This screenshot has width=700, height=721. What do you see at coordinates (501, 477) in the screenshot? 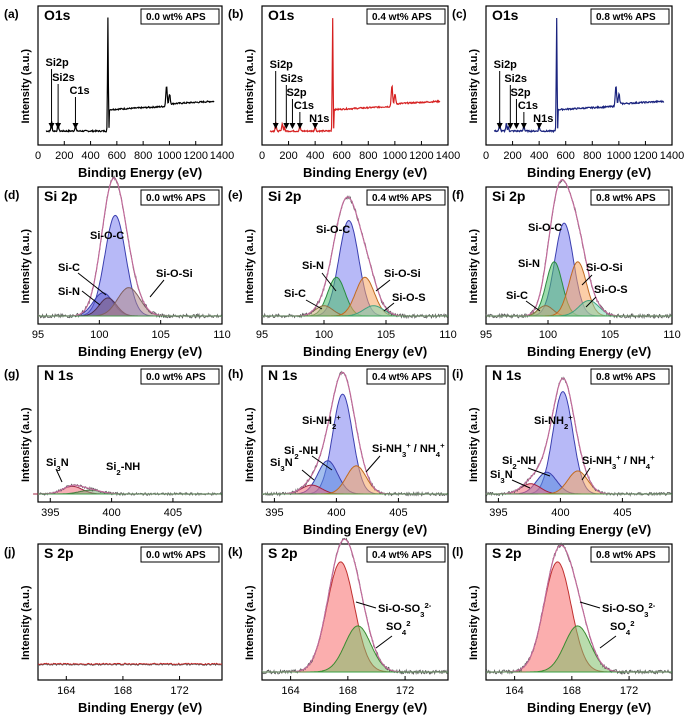
I see `component-label-i: Si3N` at bounding box center [501, 477].